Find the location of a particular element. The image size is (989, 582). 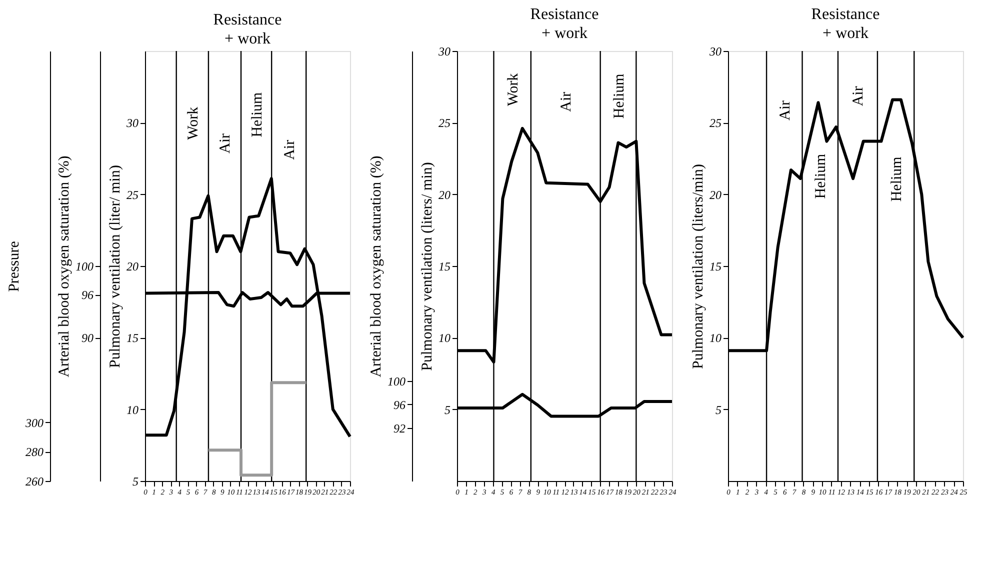

y2-tick-label: 92 is located at coordinates (400, 428).